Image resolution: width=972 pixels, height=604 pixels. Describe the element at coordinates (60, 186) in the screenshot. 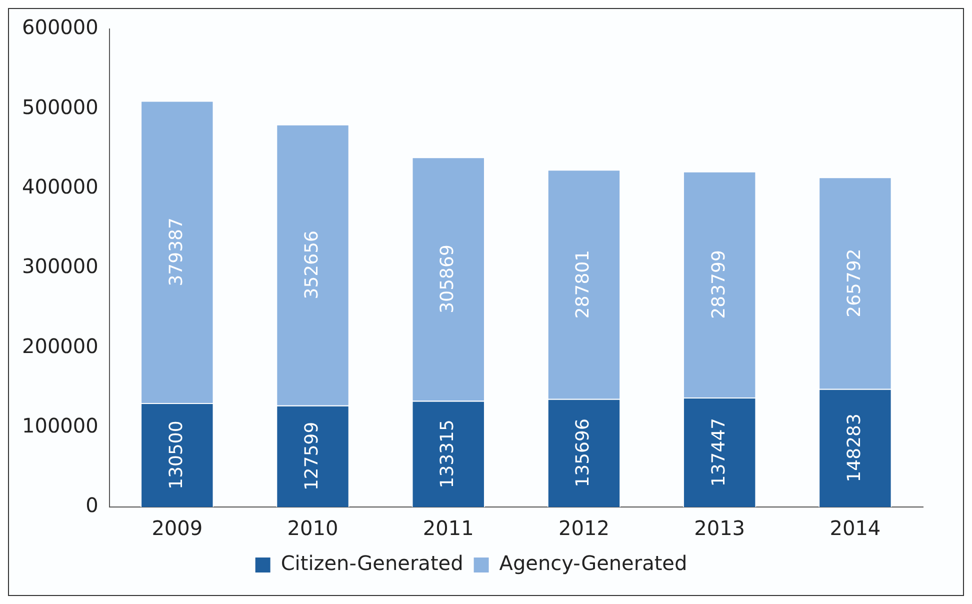

I see `y-tick-label: 400000` at that location.